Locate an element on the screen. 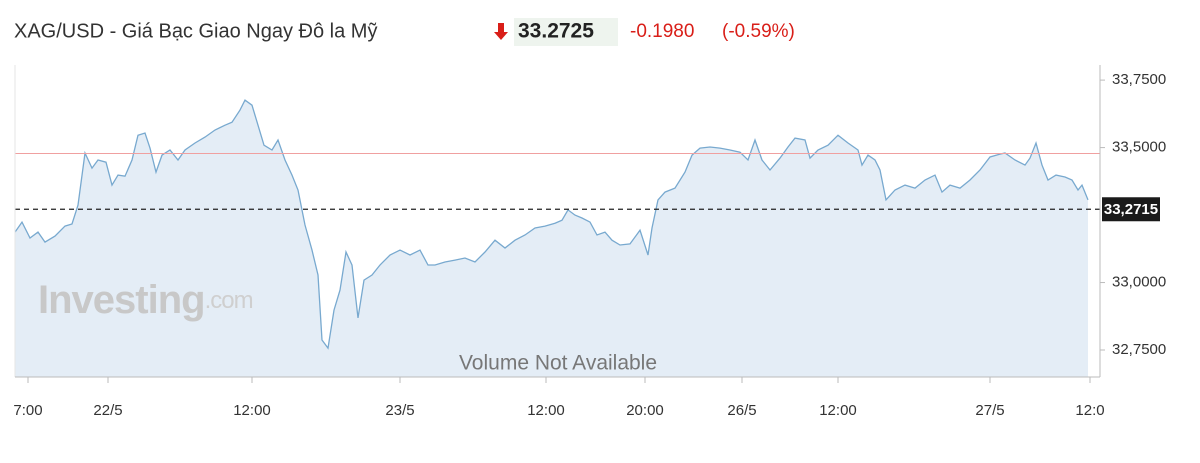 This screenshot has width=1200, height=463. price-change-percent: (-0.59%) is located at coordinates (758, 31).